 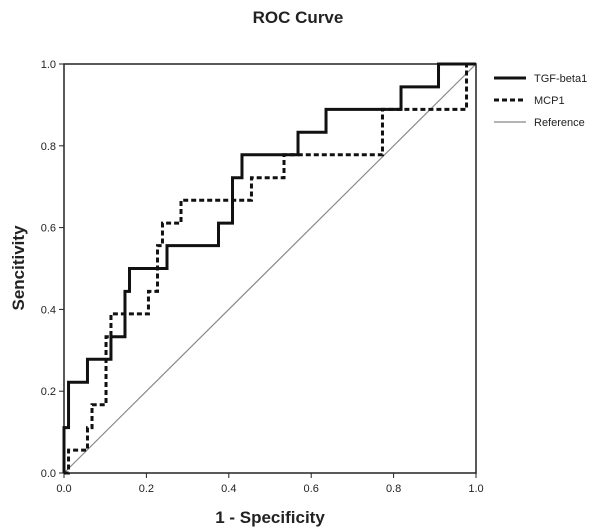 What do you see at coordinates (48, 65) in the screenshot?
I see `y-tick-label: 1.0` at bounding box center [48, 65].